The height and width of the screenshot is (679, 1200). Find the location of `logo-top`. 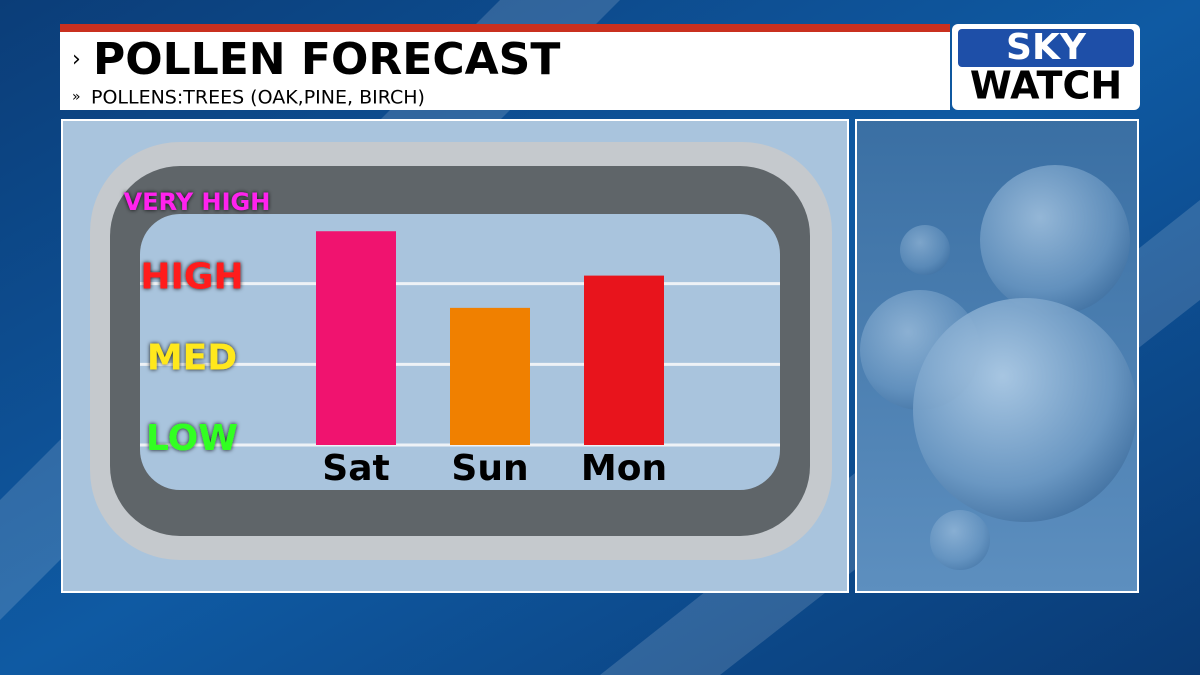

logo-top is located at coordinates (1046, 48).